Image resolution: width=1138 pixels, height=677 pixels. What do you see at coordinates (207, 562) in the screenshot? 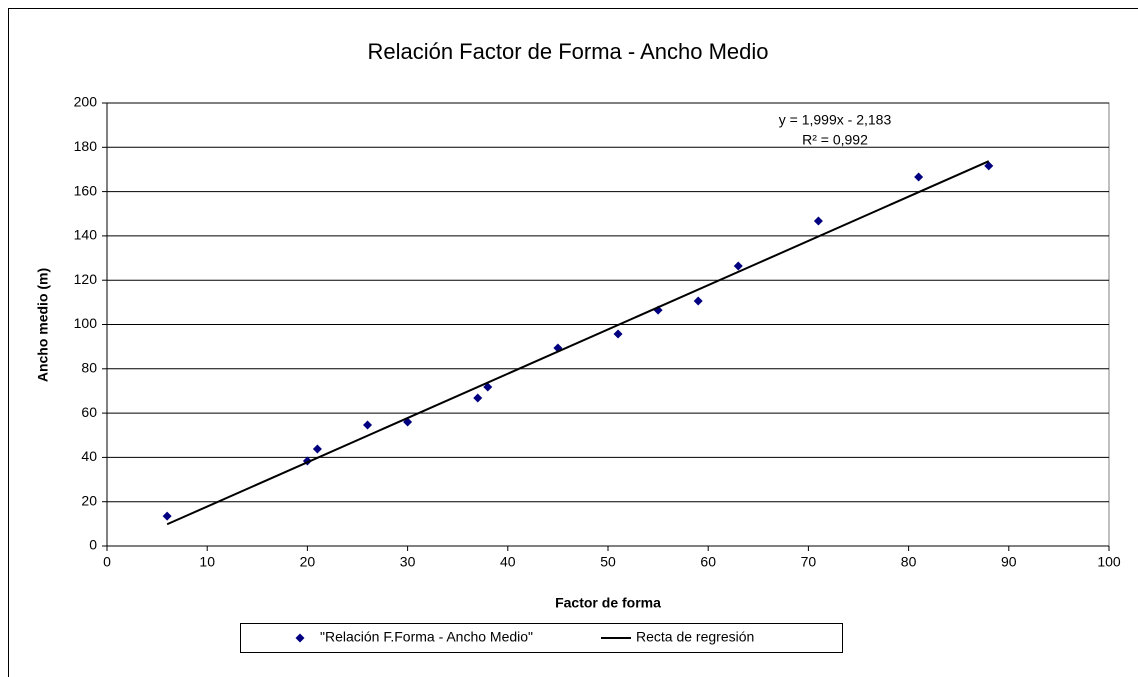
I see `x-tick-label: 10` at bounding box center [207, 562].